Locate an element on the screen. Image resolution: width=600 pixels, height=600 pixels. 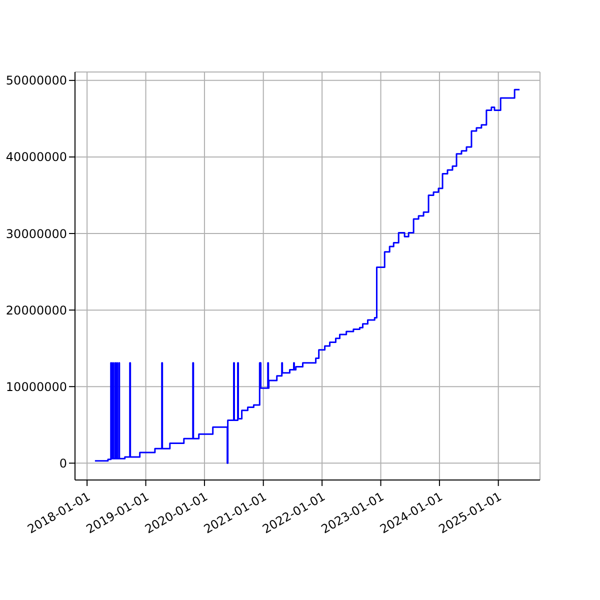
y-tick-label: 30000000 is located at coordinates (36, 233).